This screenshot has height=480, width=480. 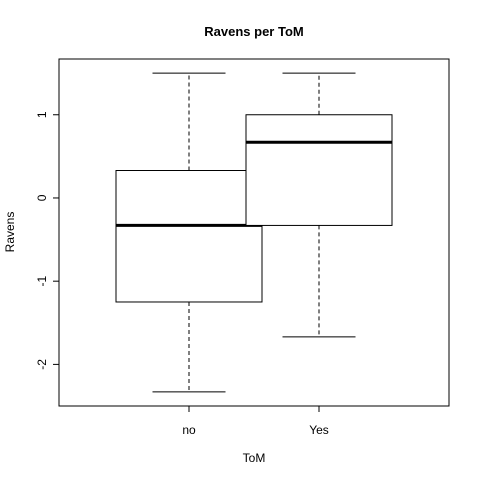 What do you see at coordinates (253, 31) in the screenshot?
I see `chart-title: Ravens per ToM` at bounding box center [253, 31].